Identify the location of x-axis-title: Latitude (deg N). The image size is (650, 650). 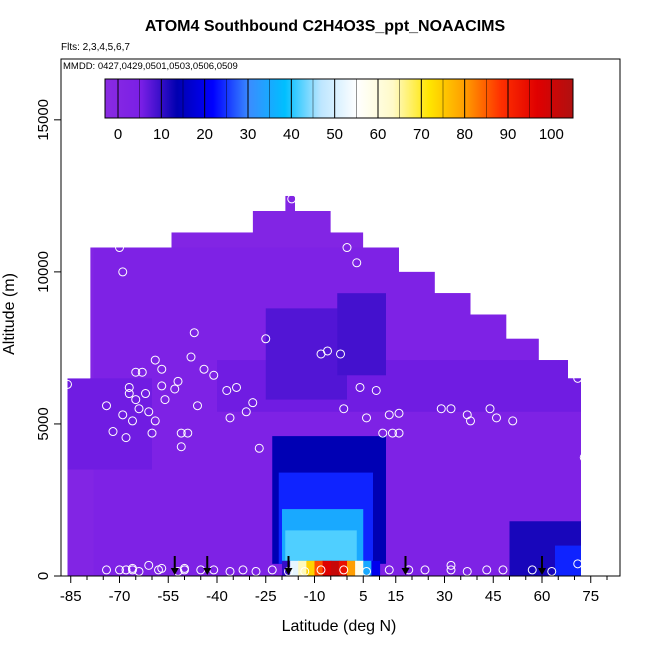
(339, 626).